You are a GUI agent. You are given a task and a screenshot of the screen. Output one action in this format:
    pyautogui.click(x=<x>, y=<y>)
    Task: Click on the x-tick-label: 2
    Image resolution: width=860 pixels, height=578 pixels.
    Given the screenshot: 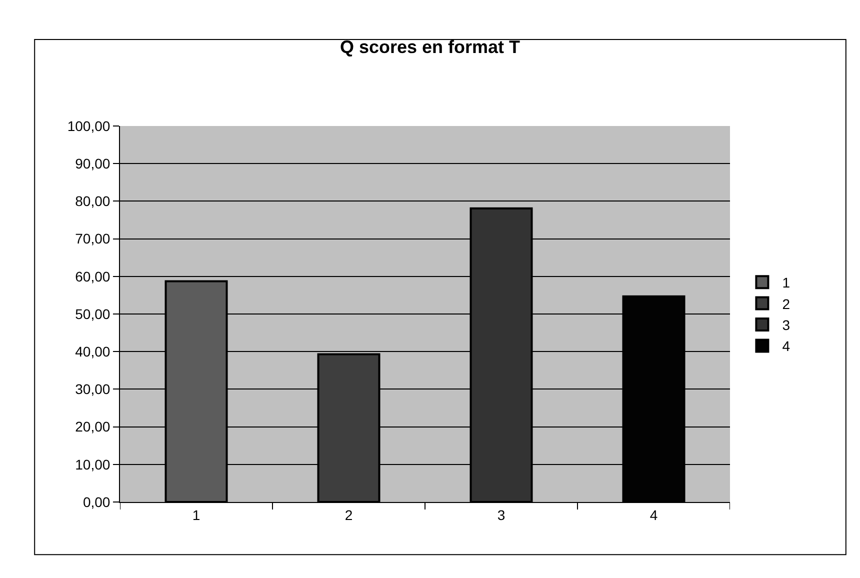 What is the action you would take?
    pyautogui.click(x=348, y=514)
    